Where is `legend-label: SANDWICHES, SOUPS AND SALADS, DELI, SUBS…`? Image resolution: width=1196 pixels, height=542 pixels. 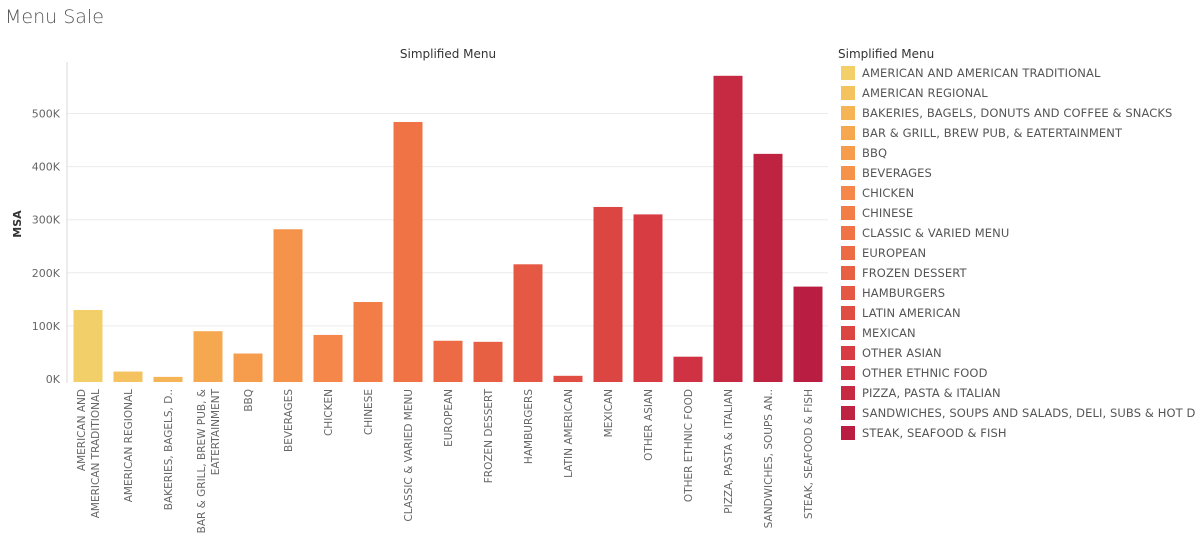 legend-label: SANDWICHES, SOUPS AND SALADS, DELI, SUBS… is located at coordinates (1029, 413).